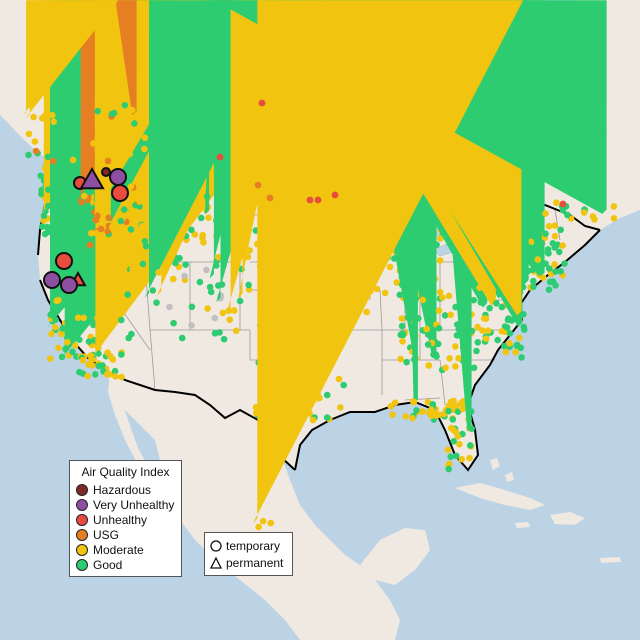  I want to click on legend-item-good: Good, so click(99, 564).